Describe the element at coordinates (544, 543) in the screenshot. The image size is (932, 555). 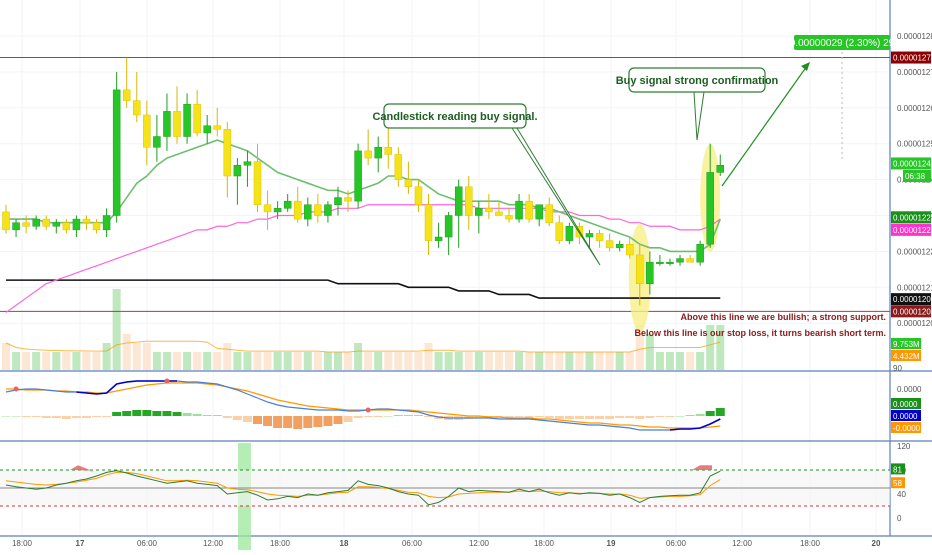
I see `time-tick-label: 18:00` at that location.